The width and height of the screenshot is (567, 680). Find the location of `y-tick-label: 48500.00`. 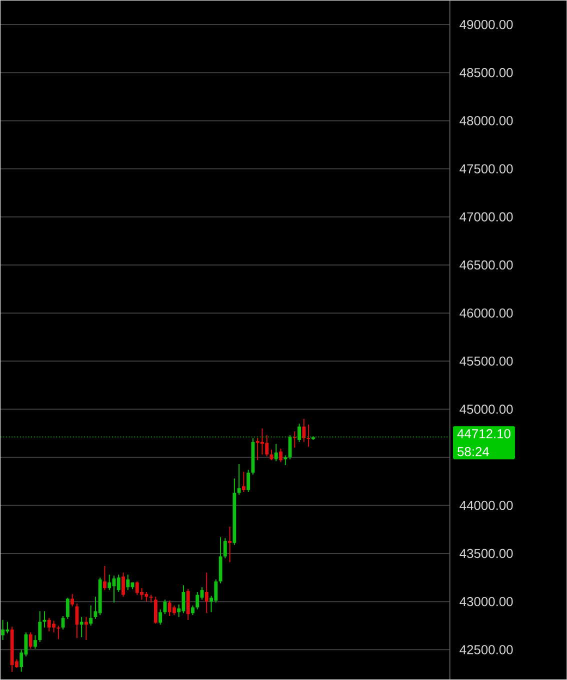

y-tick-label: 48500.00 is located at coordinates (486, 73).